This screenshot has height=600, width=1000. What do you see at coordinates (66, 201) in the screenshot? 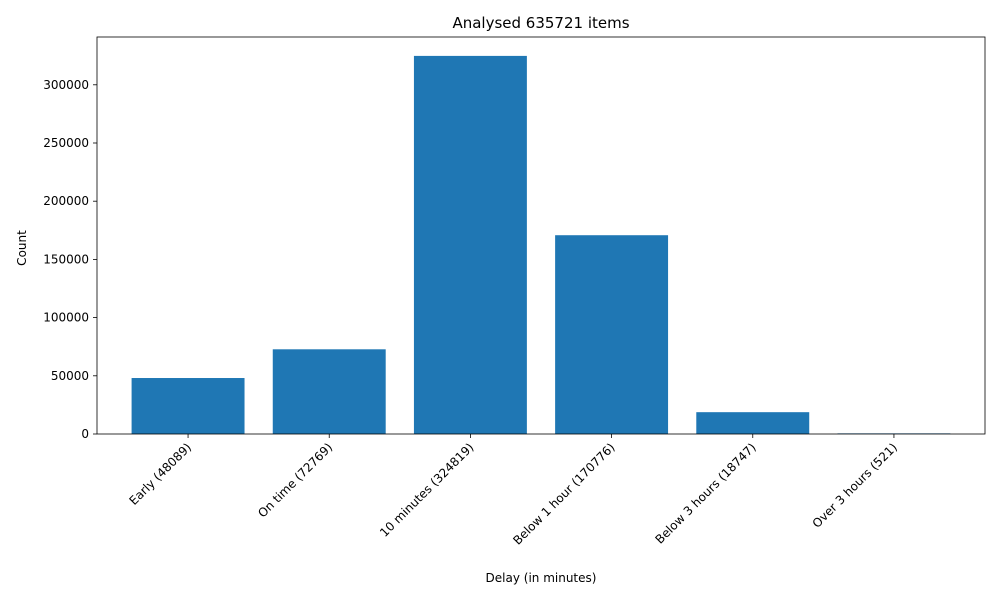
I see `y-tick-label-4: 200000` at bounding box center [66, 201].